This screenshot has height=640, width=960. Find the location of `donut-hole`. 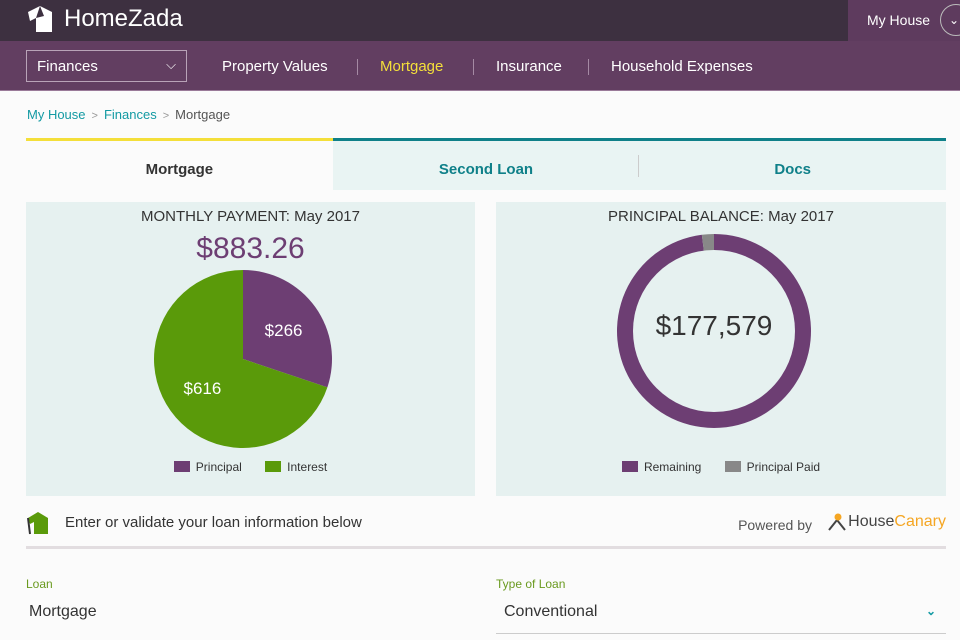

donut-hole is located at coordinates (714, 331).